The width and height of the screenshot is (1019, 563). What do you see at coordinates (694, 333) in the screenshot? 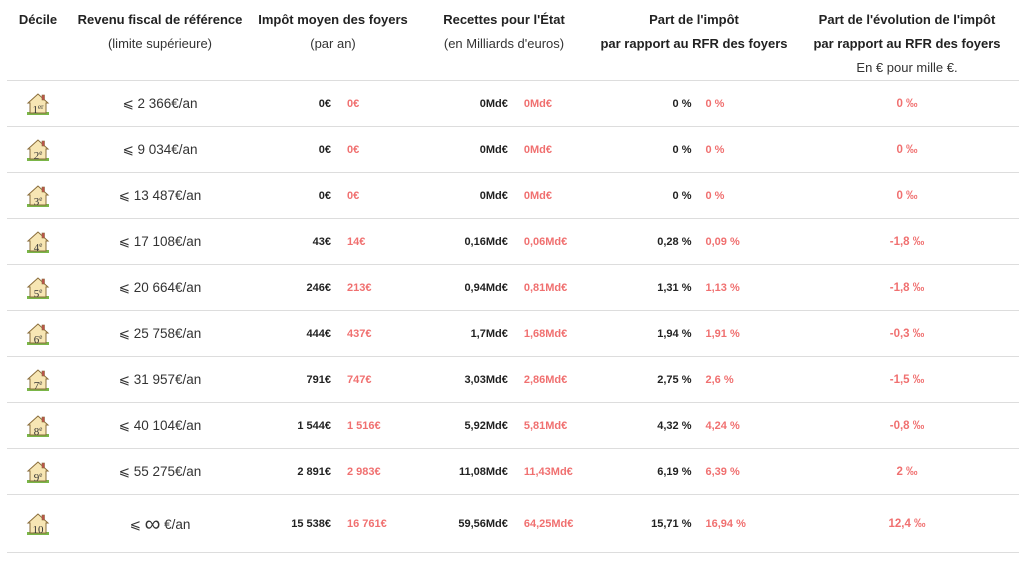
I see `part-cell: 1,94 % 1,91 %` at bounding box center [694, 333].